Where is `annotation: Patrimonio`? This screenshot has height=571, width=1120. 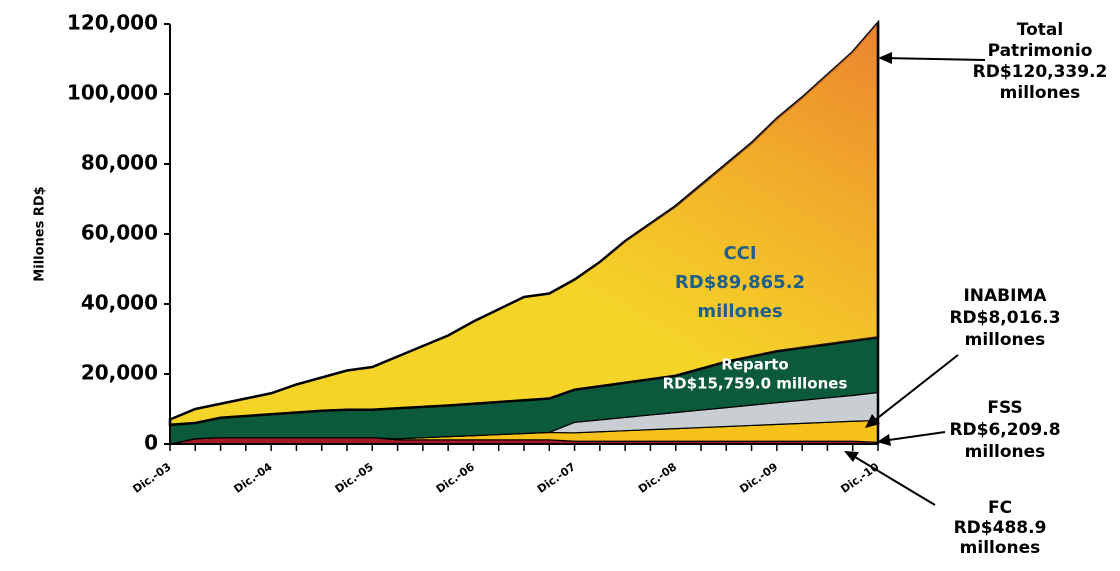 annotation: Patrimonio is located at coordinates (1040, 51).